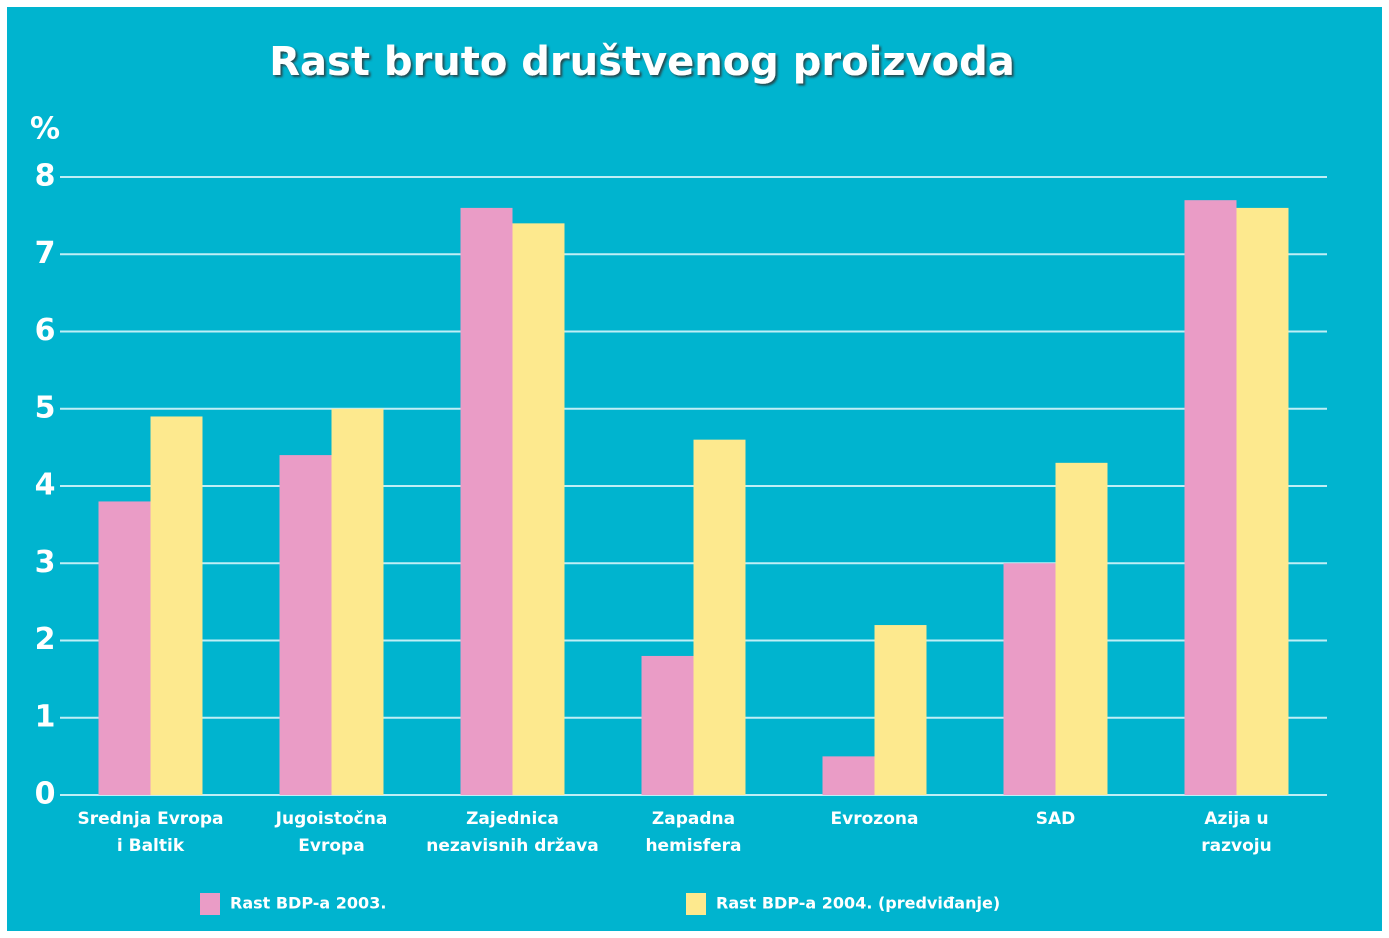 The width and height of the screenshot is (1389, 938). I want to click on x-tick-label: razvoju, so click(1236, 846).